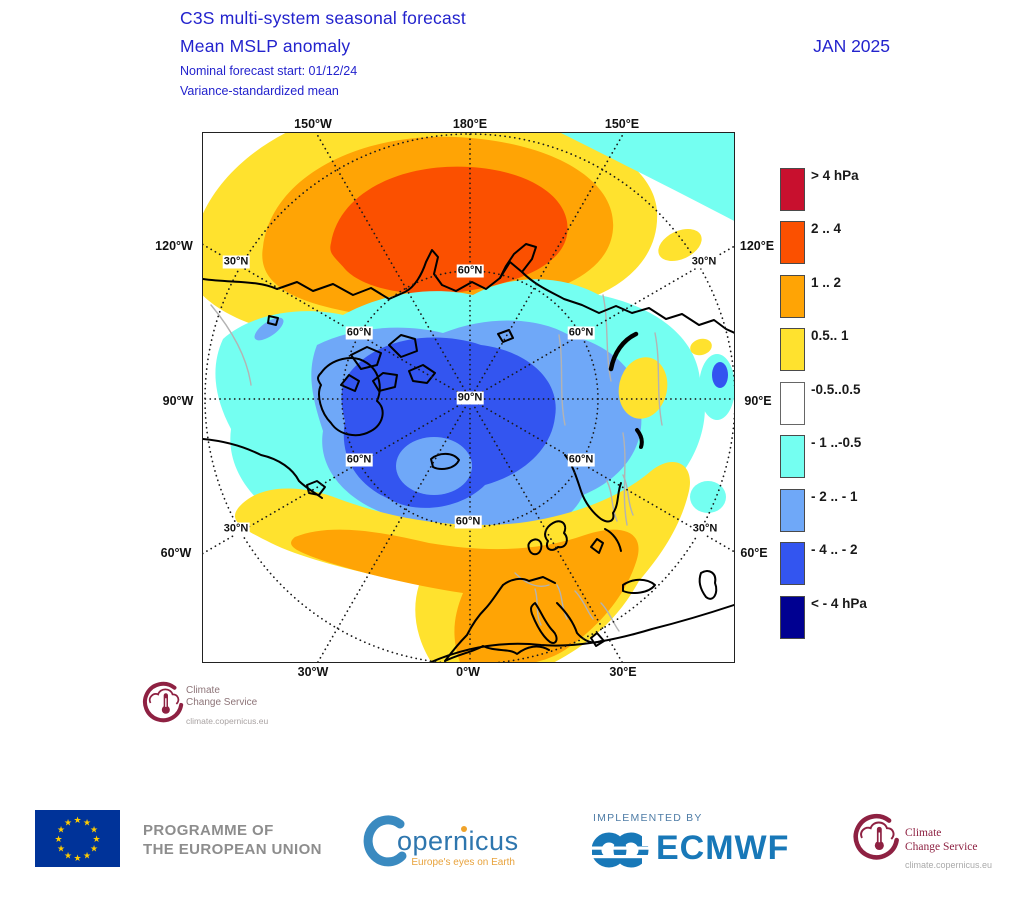 Image resolution: width=1024 pixels, height=921 pixels. What do you see at coordinates (323, 18) in the screenshot?
I see `page-title-line1: C3S multi-system seasonal forecast` at bounding box center [323, 18].